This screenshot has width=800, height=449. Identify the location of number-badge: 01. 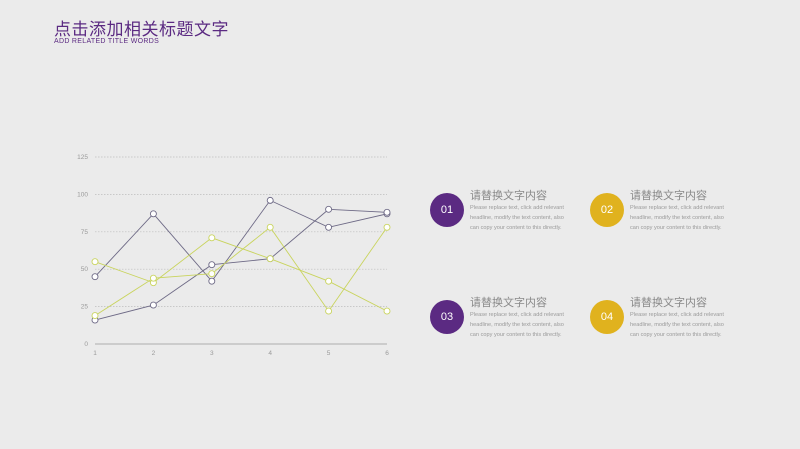
(447, 210).